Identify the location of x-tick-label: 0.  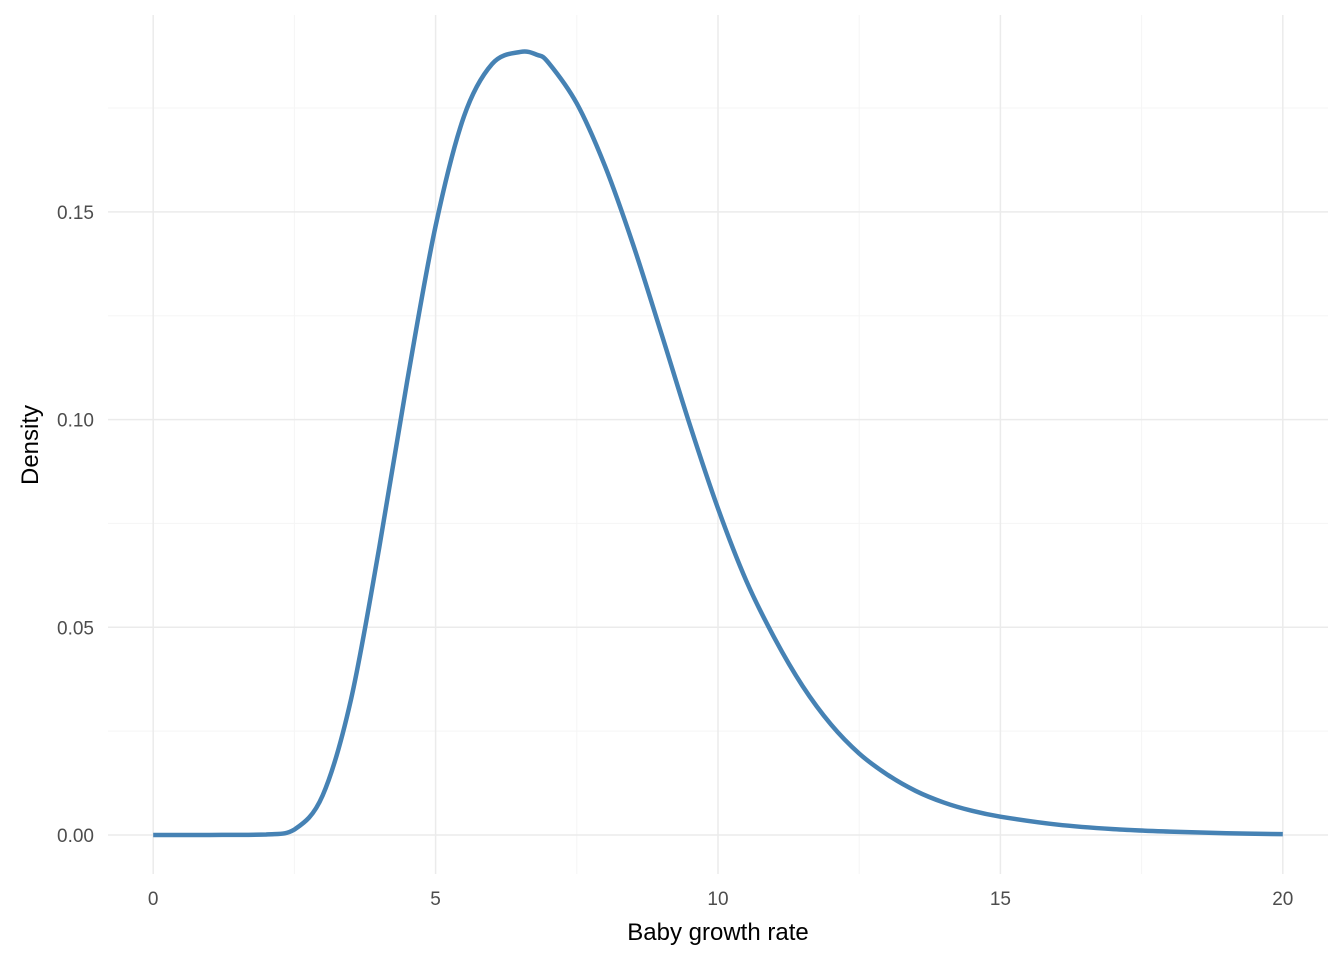
(153, 899).